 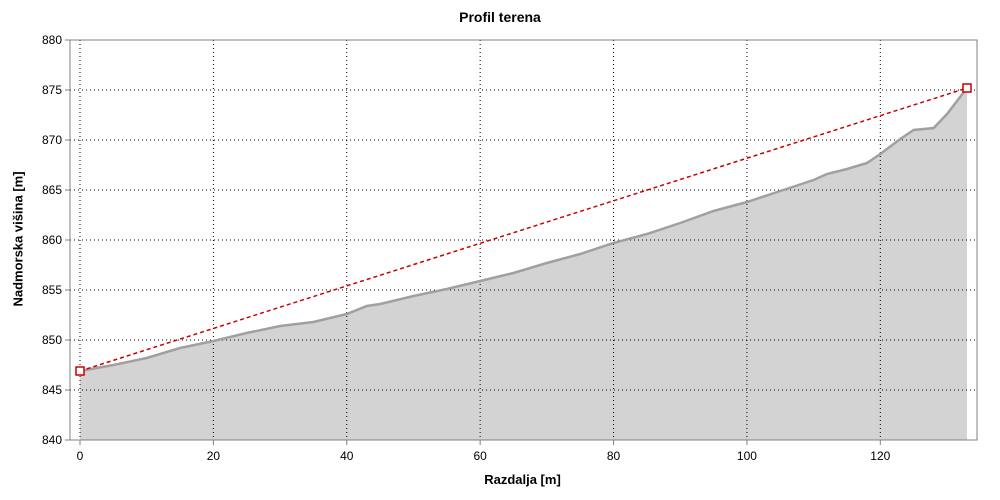 What do you see at coordinates (880, 456) in the screenshot?
I see `x-tick-label: 120` at bounding box center [880, 456].